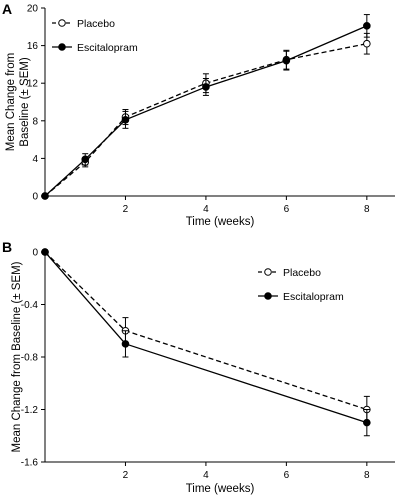 The width and height of the screenshot is (403, 500). Describe the element at coordinates (367, 475) in the screenshot. I see `panel-b-x-tick-label: 8` at that location.